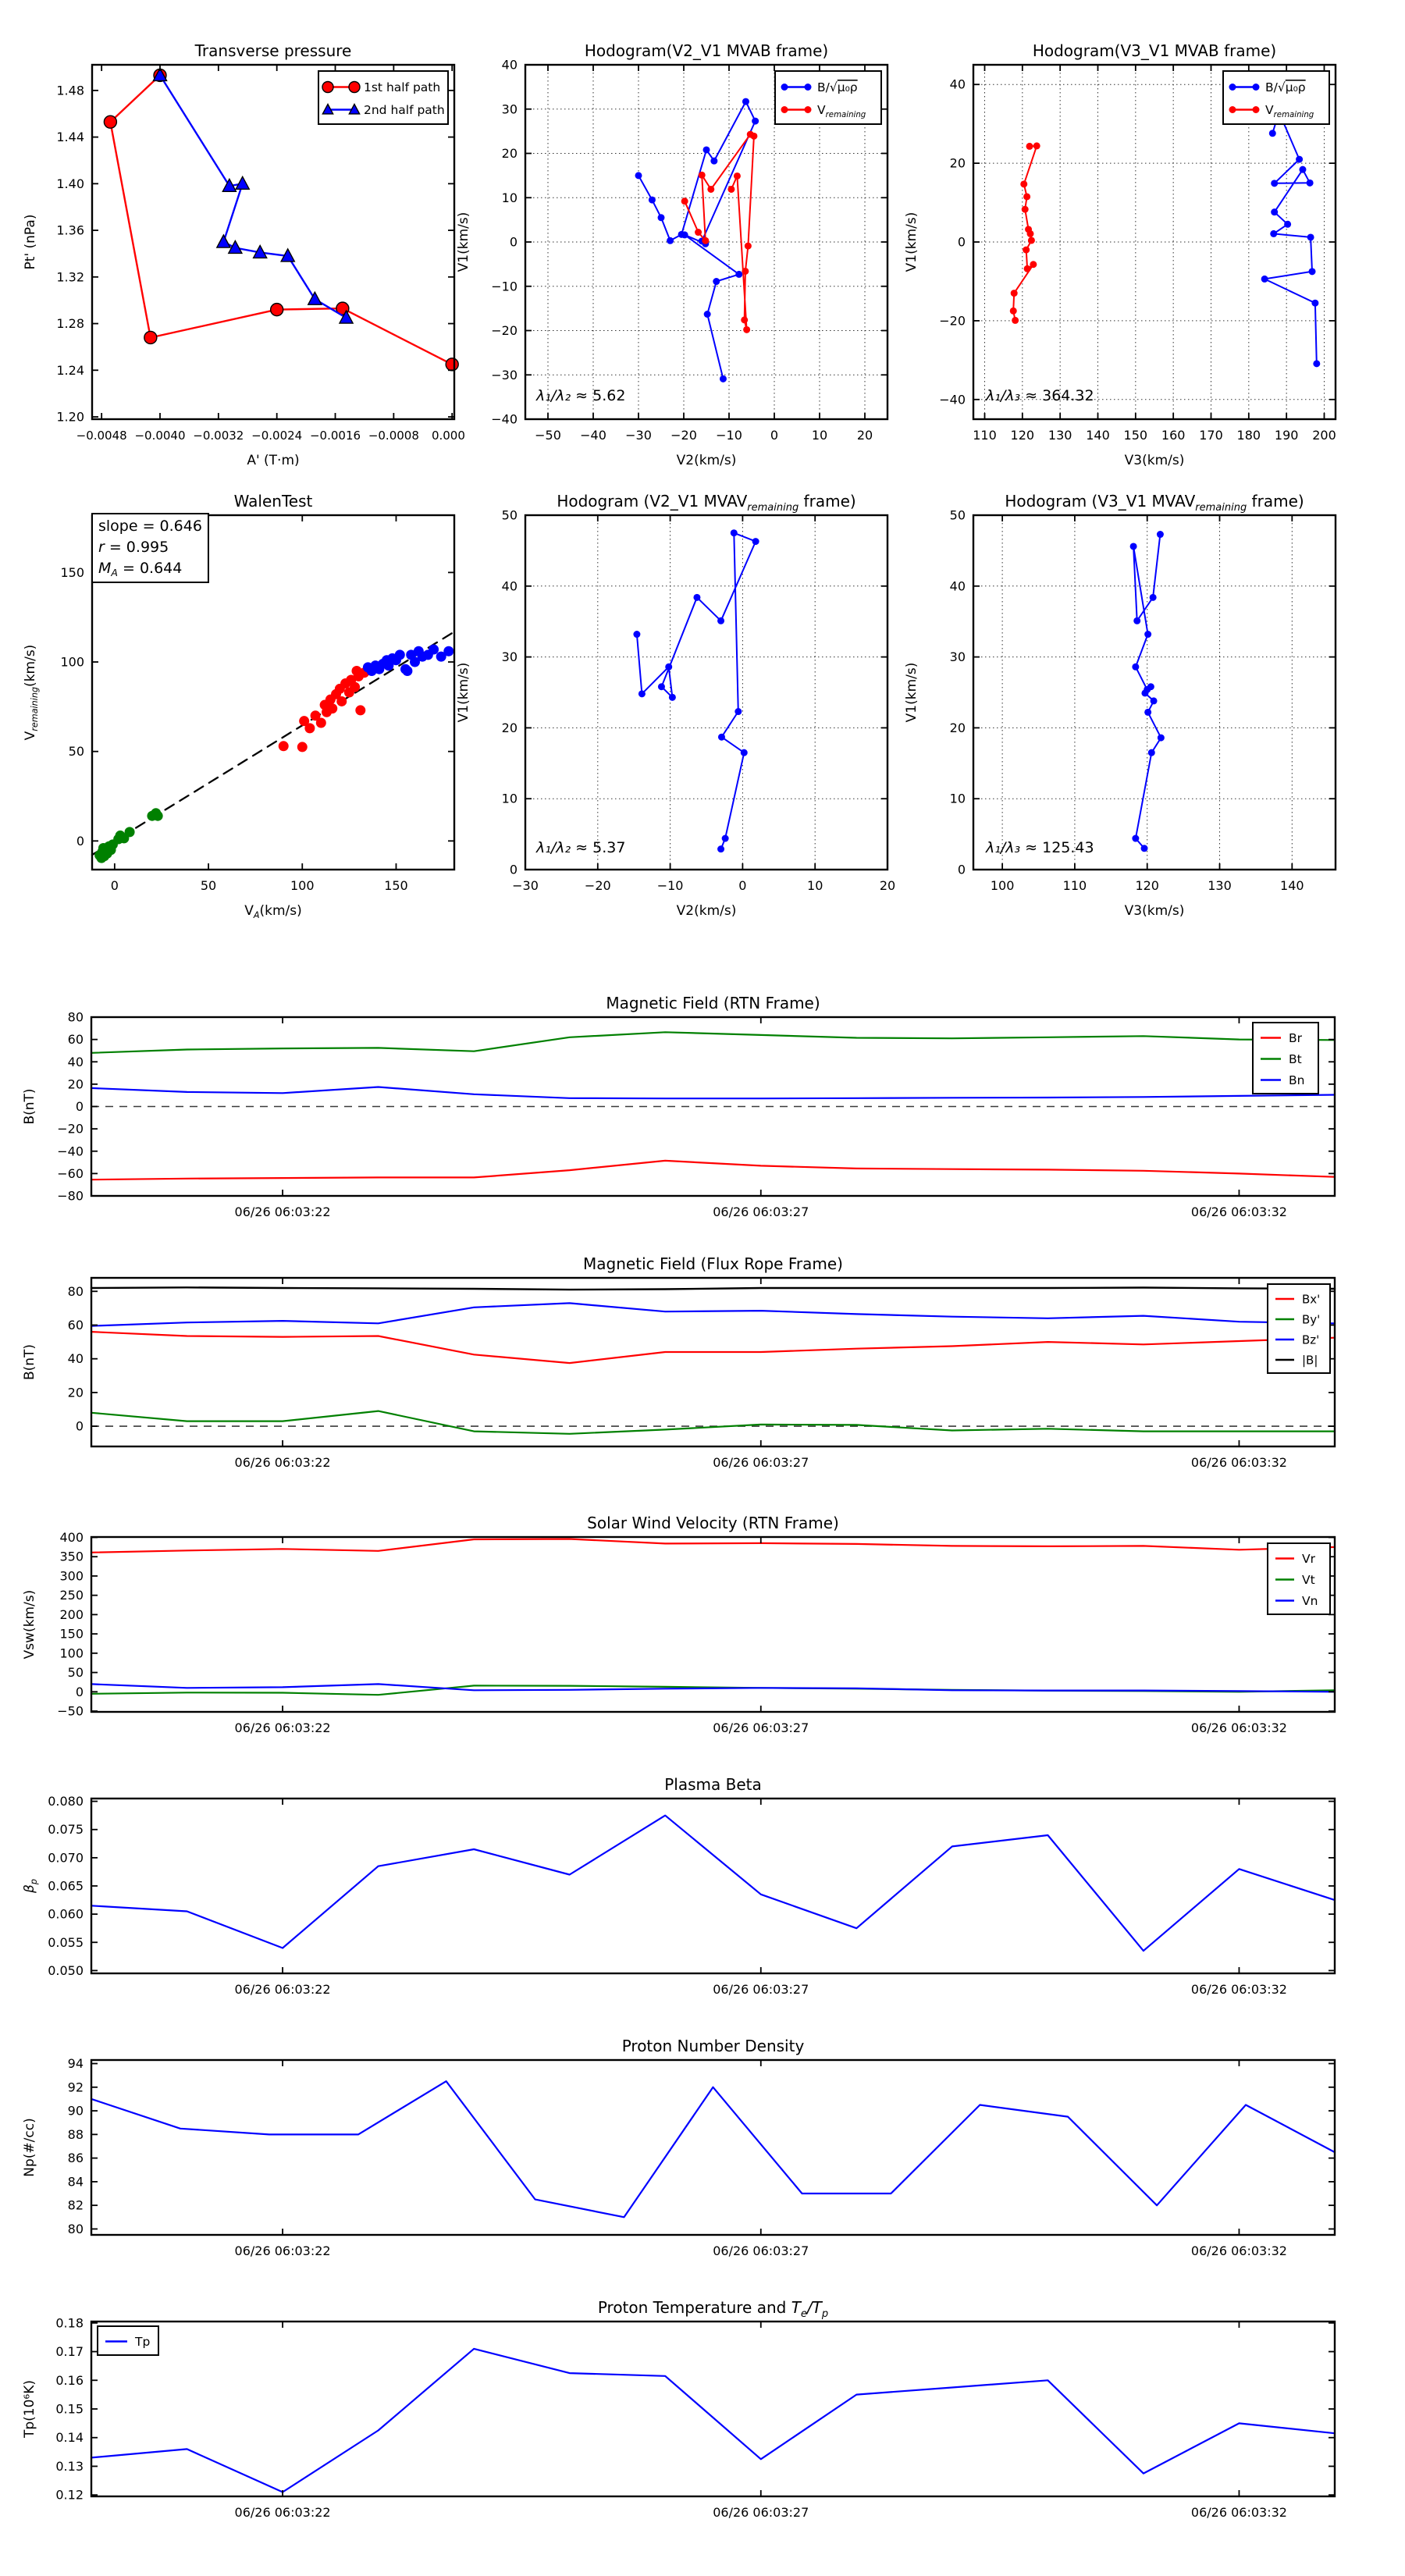 This screenshot has height=2576, width=1405. What do you see at coordinates (713, 1883) in the screenshot?
I see `series-beta-p` at bounding box center [713, 1883].